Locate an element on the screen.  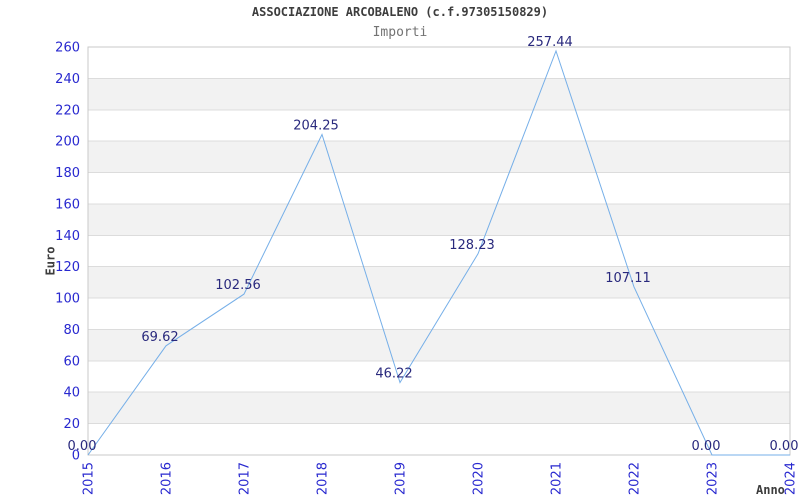
x-tick-label: 2021 is located at coordinates (557, 478).